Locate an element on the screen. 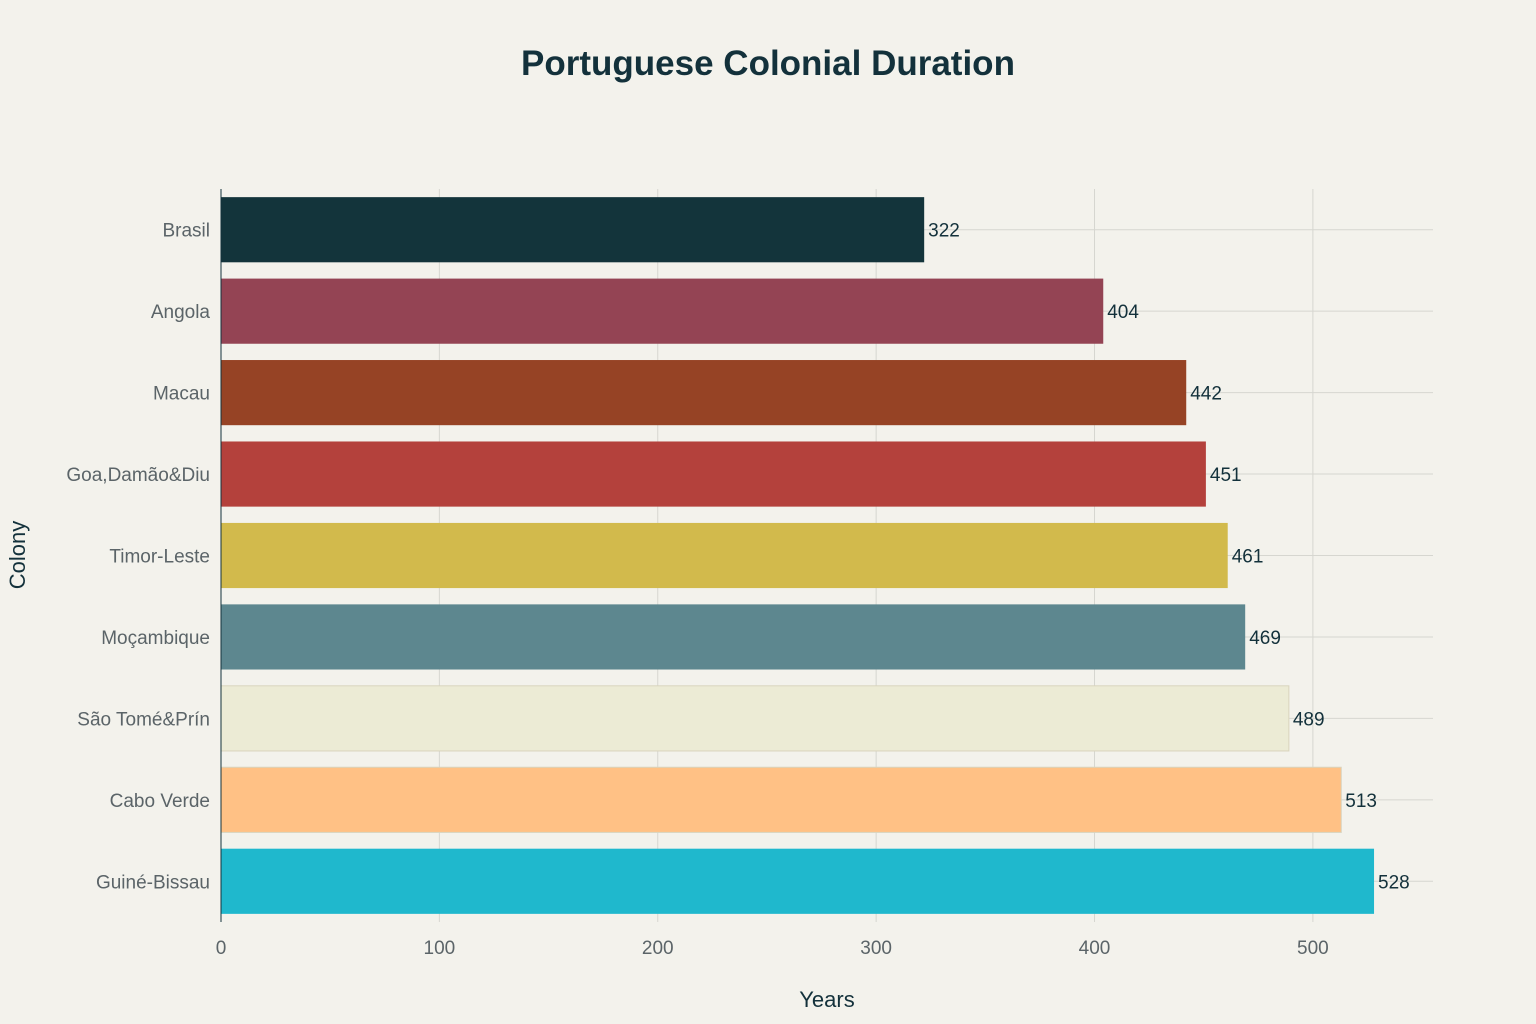 The image size is (1536, 1024). x-axis-title: Years is located at coordinates (826, 999).